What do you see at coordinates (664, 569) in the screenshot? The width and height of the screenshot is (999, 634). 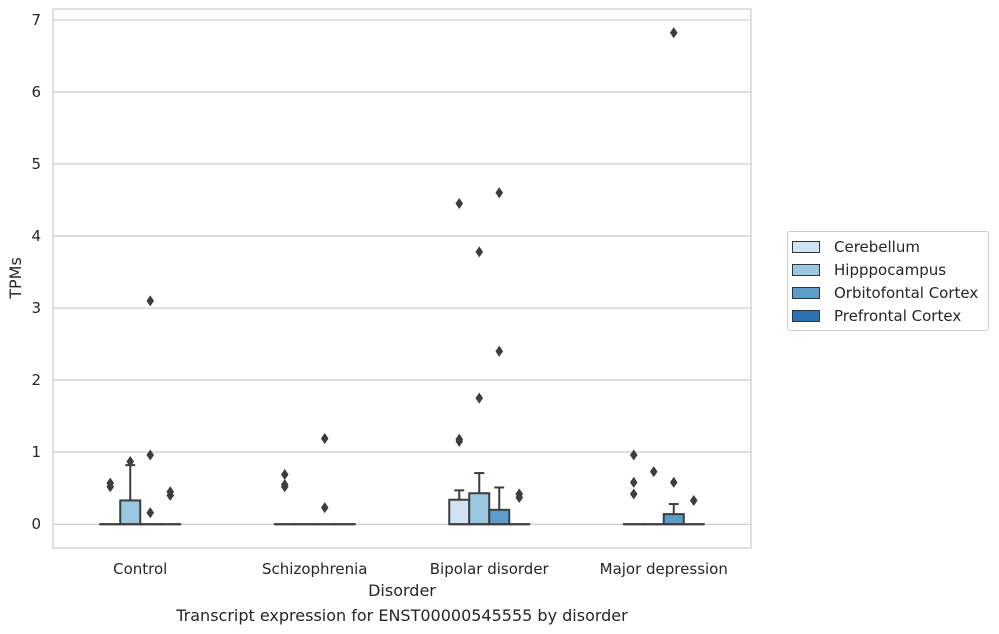 I see `x-tick-label: Major depression` at bounding box center [664, 569].